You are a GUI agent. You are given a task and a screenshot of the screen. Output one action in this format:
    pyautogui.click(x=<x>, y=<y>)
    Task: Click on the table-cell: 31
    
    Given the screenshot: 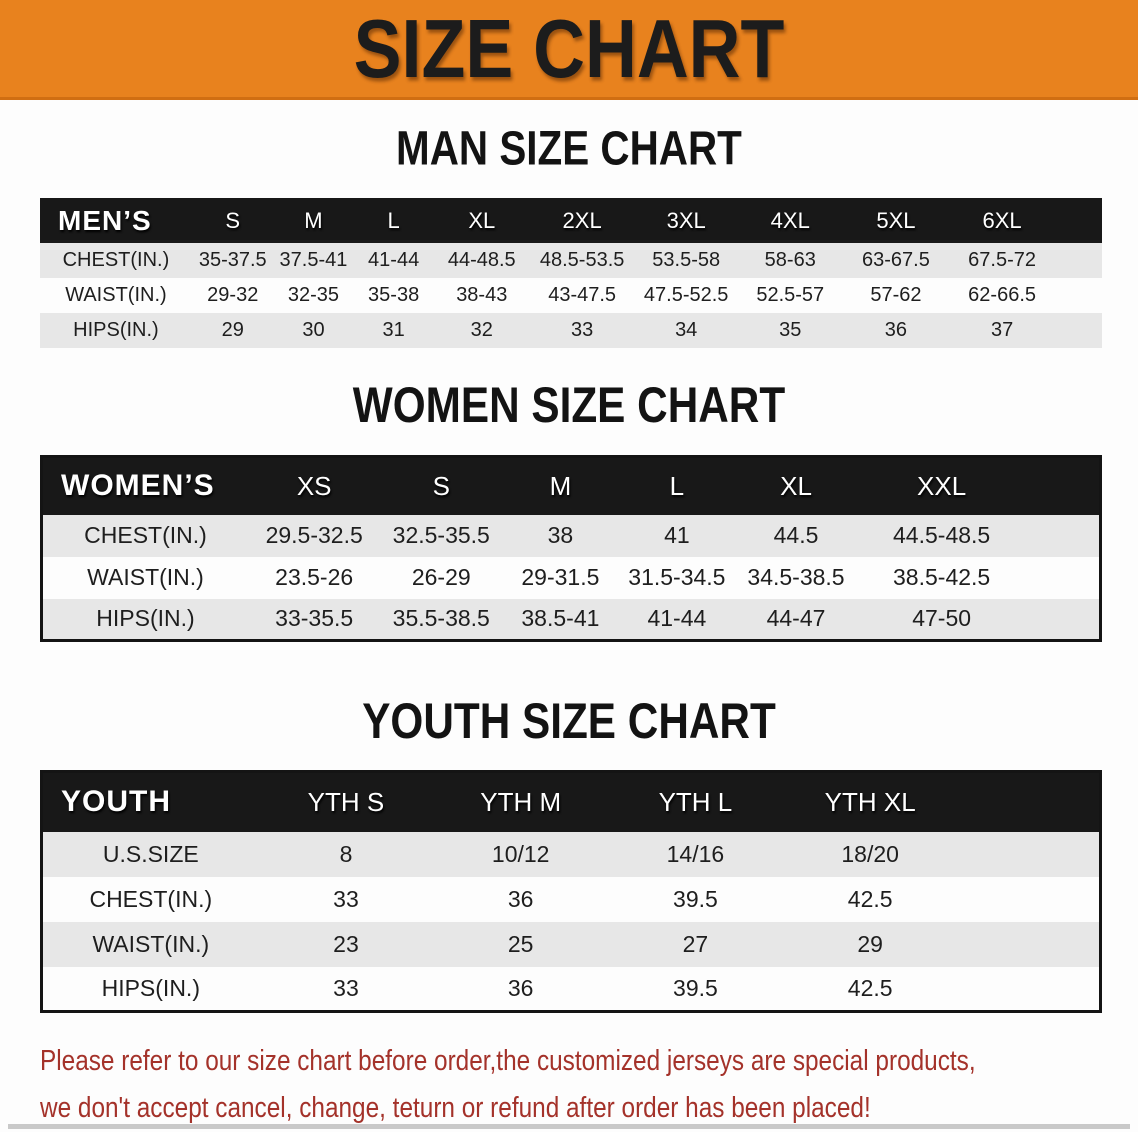 What is the action you would take?
    pyautogui.click(x=393, y=330)
    